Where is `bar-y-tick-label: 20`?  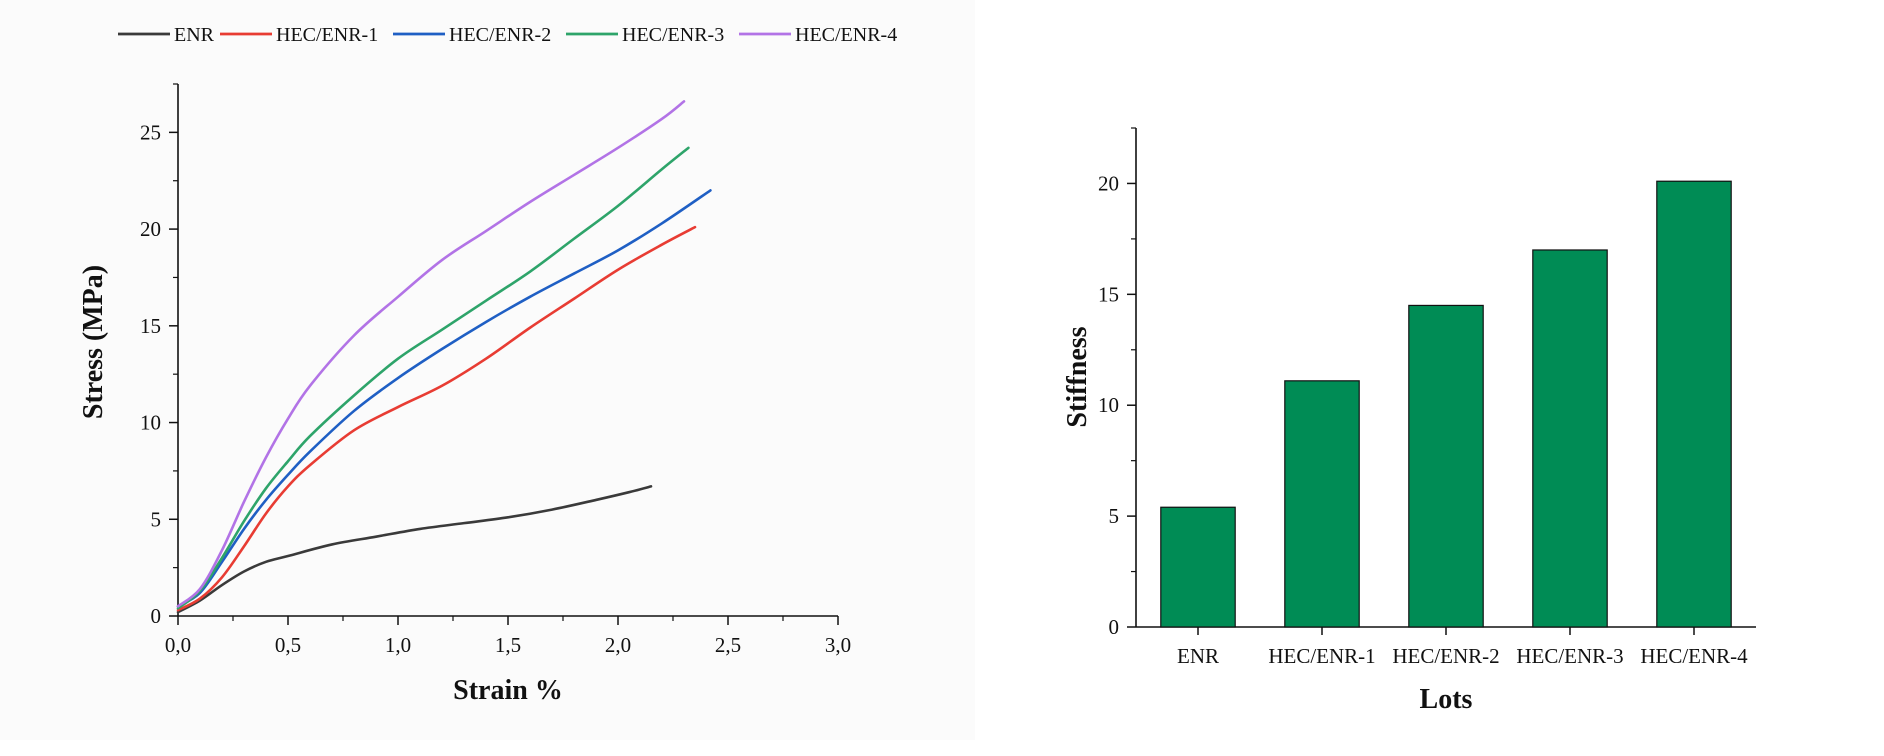
bar-y-tick-label: 20 is located at coordinates (1108, 183).